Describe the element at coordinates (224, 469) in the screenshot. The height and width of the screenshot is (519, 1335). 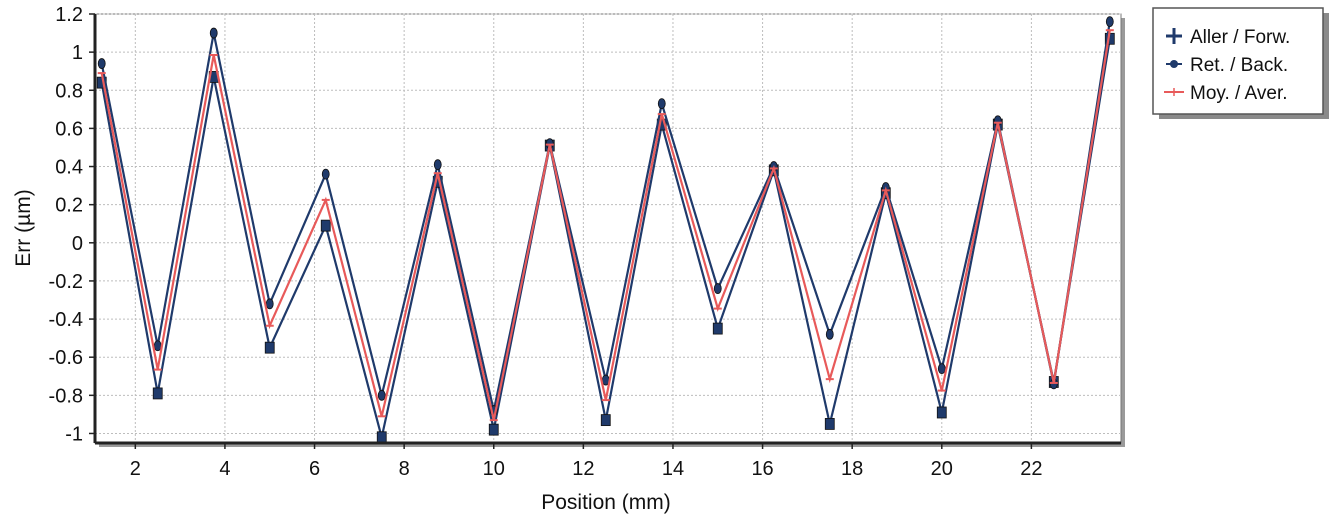
I see `x-tick-label: 4` at that location.